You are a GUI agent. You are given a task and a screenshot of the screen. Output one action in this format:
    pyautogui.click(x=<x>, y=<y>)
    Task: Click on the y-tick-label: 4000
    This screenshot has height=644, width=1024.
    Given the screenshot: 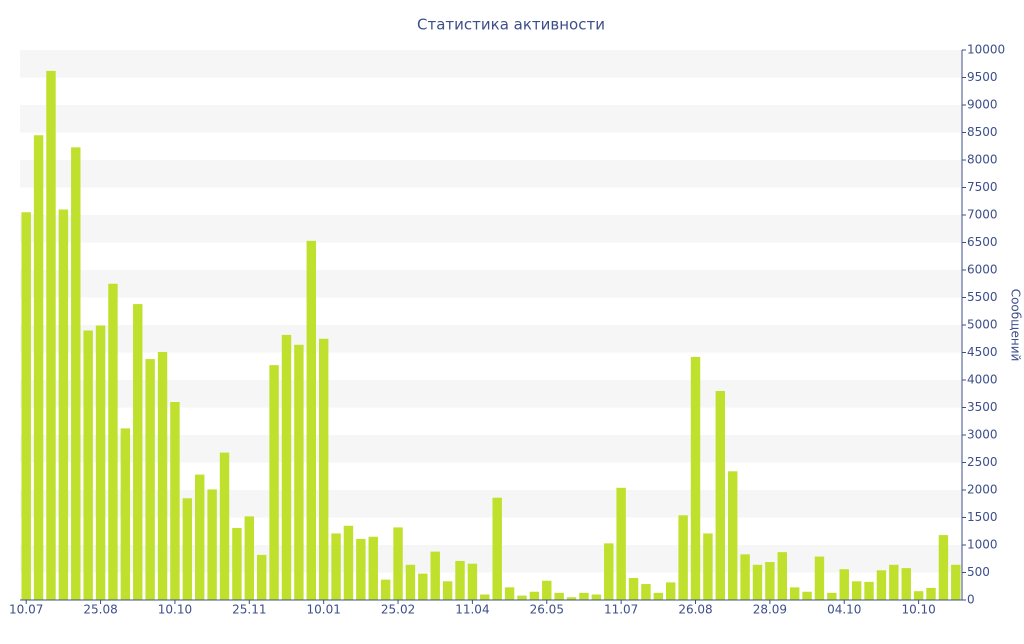 What is the action you would take?
    pyautogui.click(x=982, y=380)
    